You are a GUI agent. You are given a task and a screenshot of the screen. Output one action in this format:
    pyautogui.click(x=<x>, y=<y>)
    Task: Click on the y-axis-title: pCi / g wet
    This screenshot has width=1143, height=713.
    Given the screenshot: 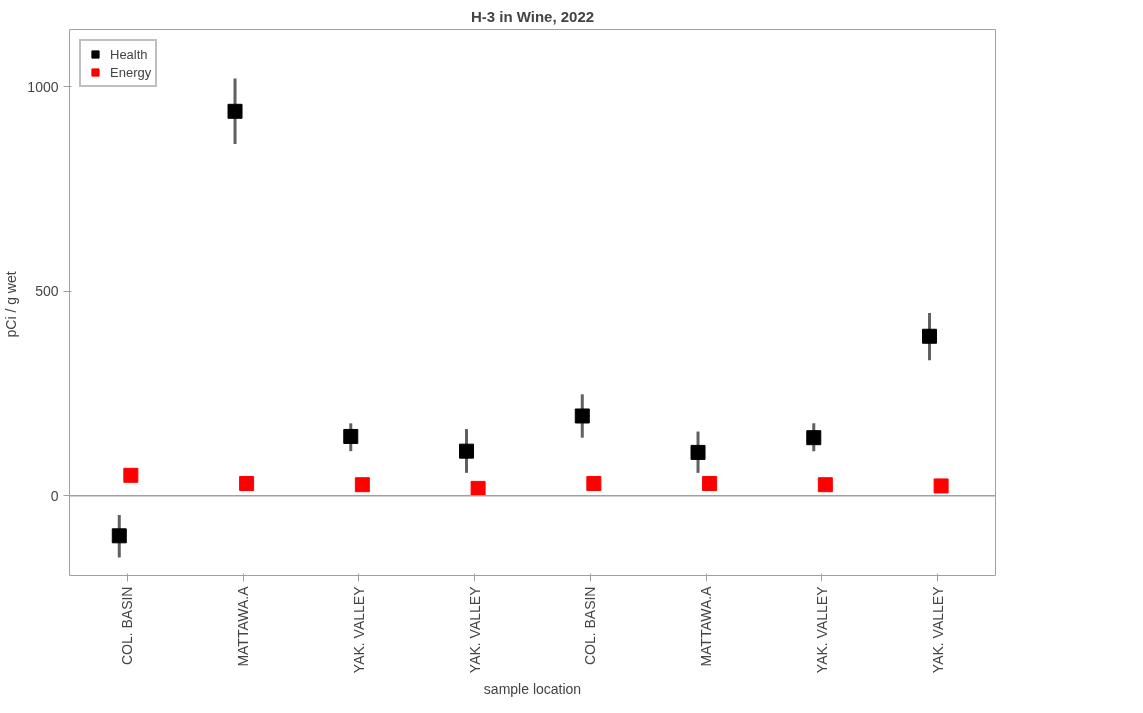 What is the action you would take?
    pyautogui.click(x=11, y=304)
    